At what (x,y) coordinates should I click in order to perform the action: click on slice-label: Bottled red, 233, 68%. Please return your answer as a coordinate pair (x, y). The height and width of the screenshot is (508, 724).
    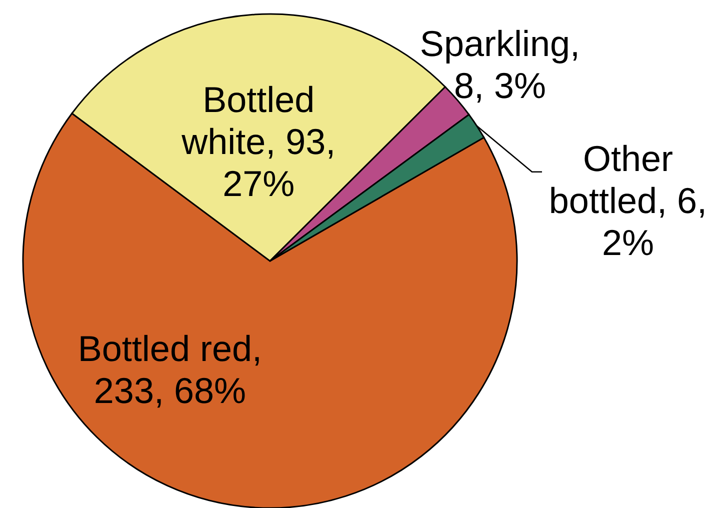
    Looking at the image, I should click on (170, 369).